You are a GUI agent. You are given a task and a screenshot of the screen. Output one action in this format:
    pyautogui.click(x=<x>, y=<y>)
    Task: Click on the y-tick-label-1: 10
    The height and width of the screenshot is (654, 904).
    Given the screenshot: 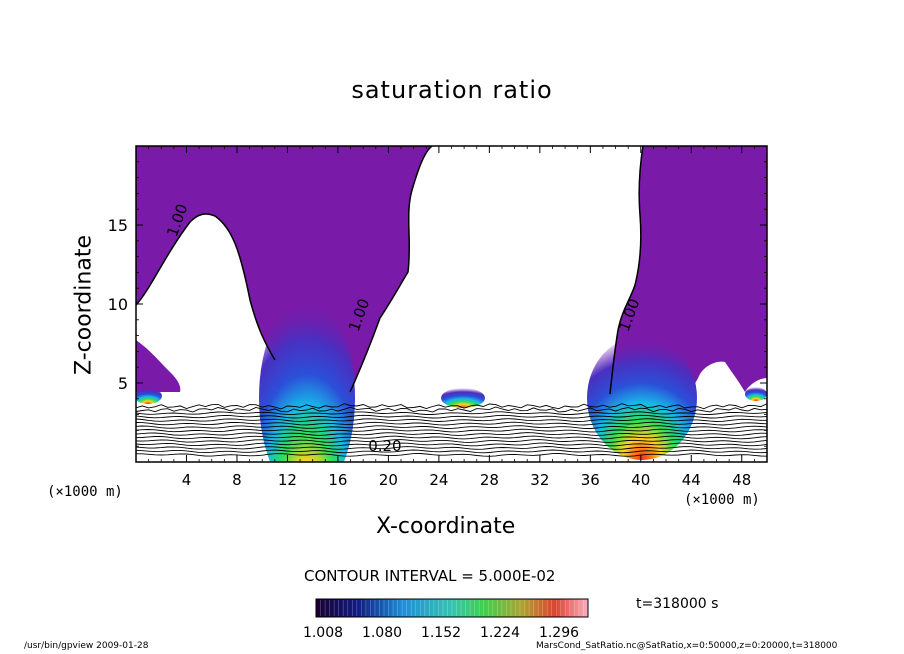 What is the action you would take?
    pyautogui.click(x=118, y=304)
    